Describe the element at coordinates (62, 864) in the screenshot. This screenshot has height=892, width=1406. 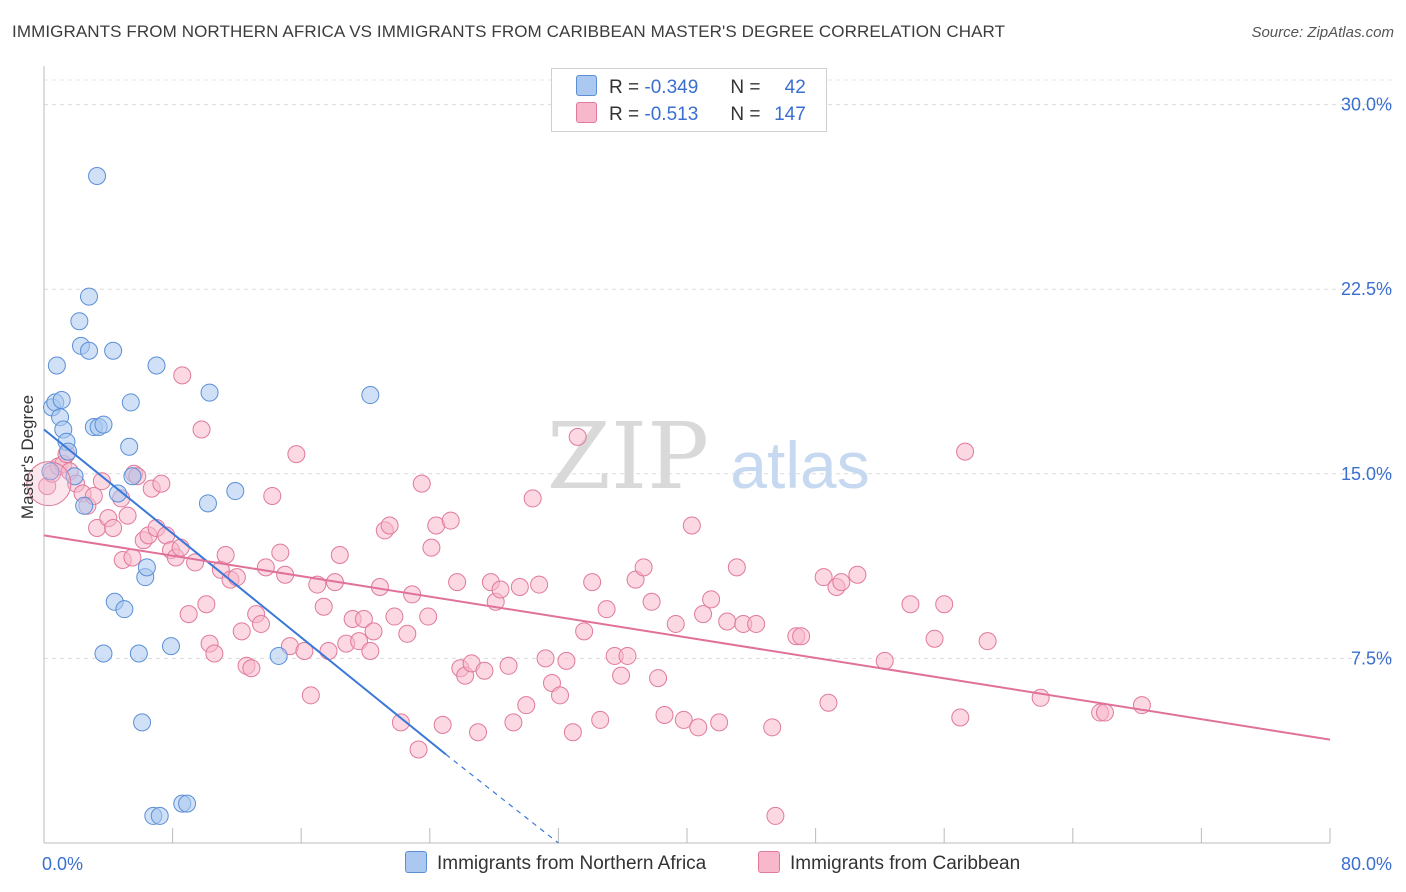
I see `x-tick-label: 0.0%` at that location.